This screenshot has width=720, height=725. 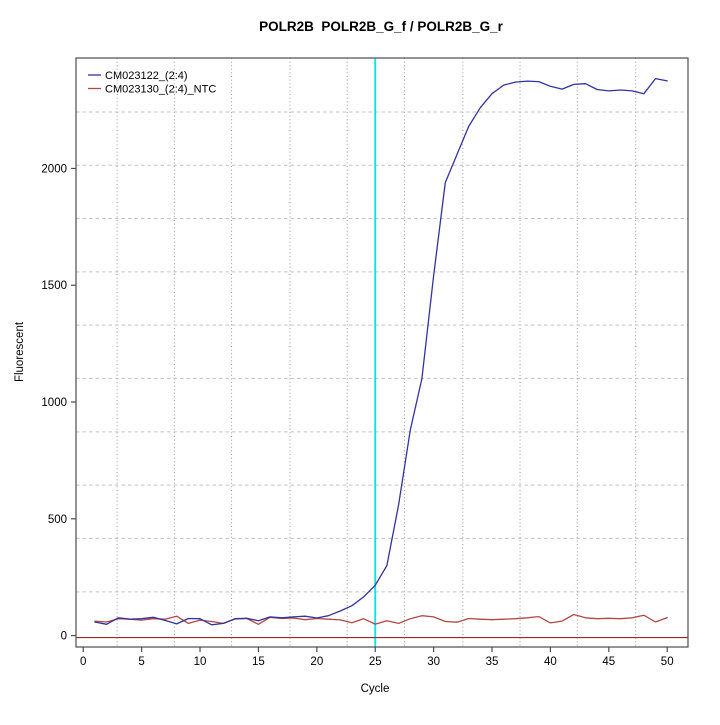 What do you see at coordinates (492, 662) in the screenshot?
I see `x-tick-label: 35` at bounding box center [492, 662].